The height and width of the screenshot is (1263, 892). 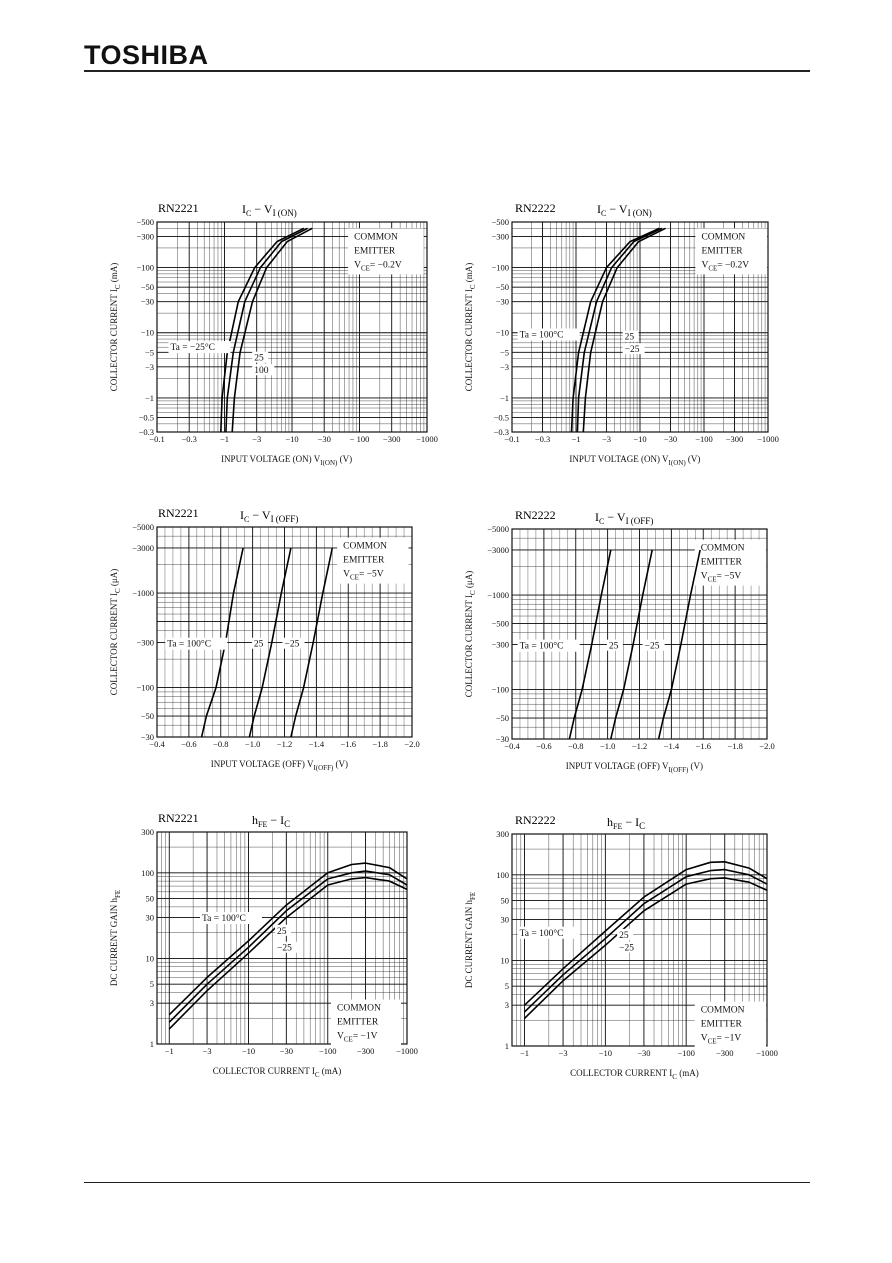 What do you see at coordinates (607, 746) in the screenshot?
I see `x-tick-label: −1.0` at bounding box center [607, 746].